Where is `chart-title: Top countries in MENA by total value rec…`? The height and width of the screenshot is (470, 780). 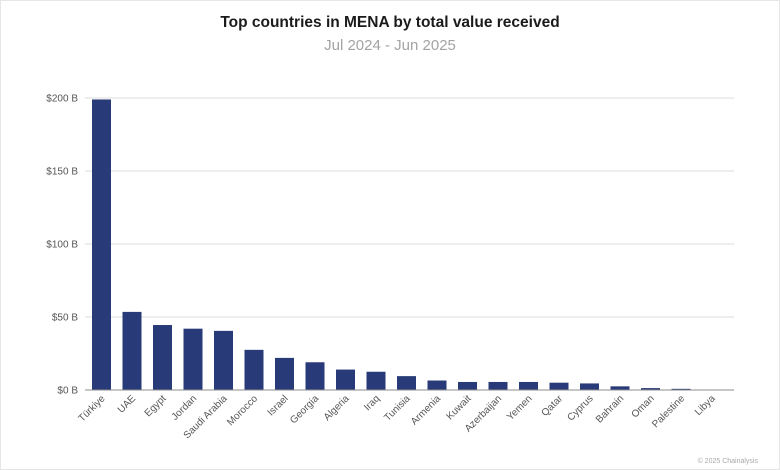 chart-title: Top countries in MENA by total value rec… is located at coordinates (390, 22).